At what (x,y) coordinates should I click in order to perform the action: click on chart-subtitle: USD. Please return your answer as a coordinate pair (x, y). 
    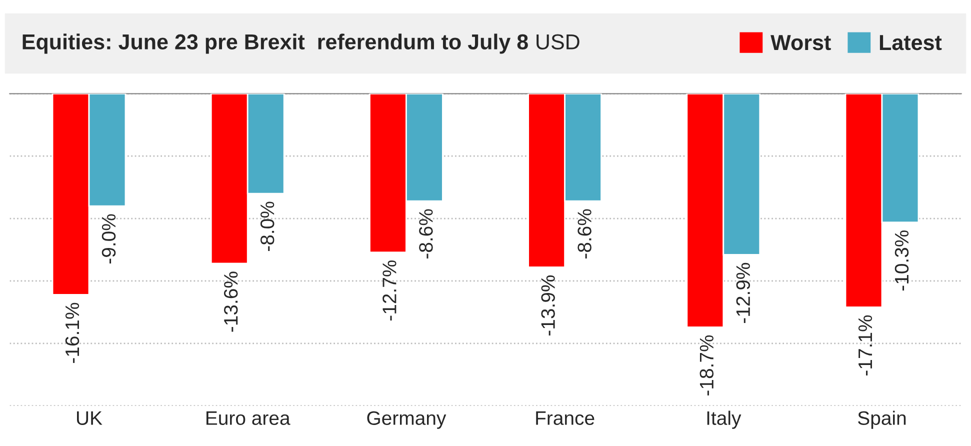
    Looking at the image, I should click on (558, 42).